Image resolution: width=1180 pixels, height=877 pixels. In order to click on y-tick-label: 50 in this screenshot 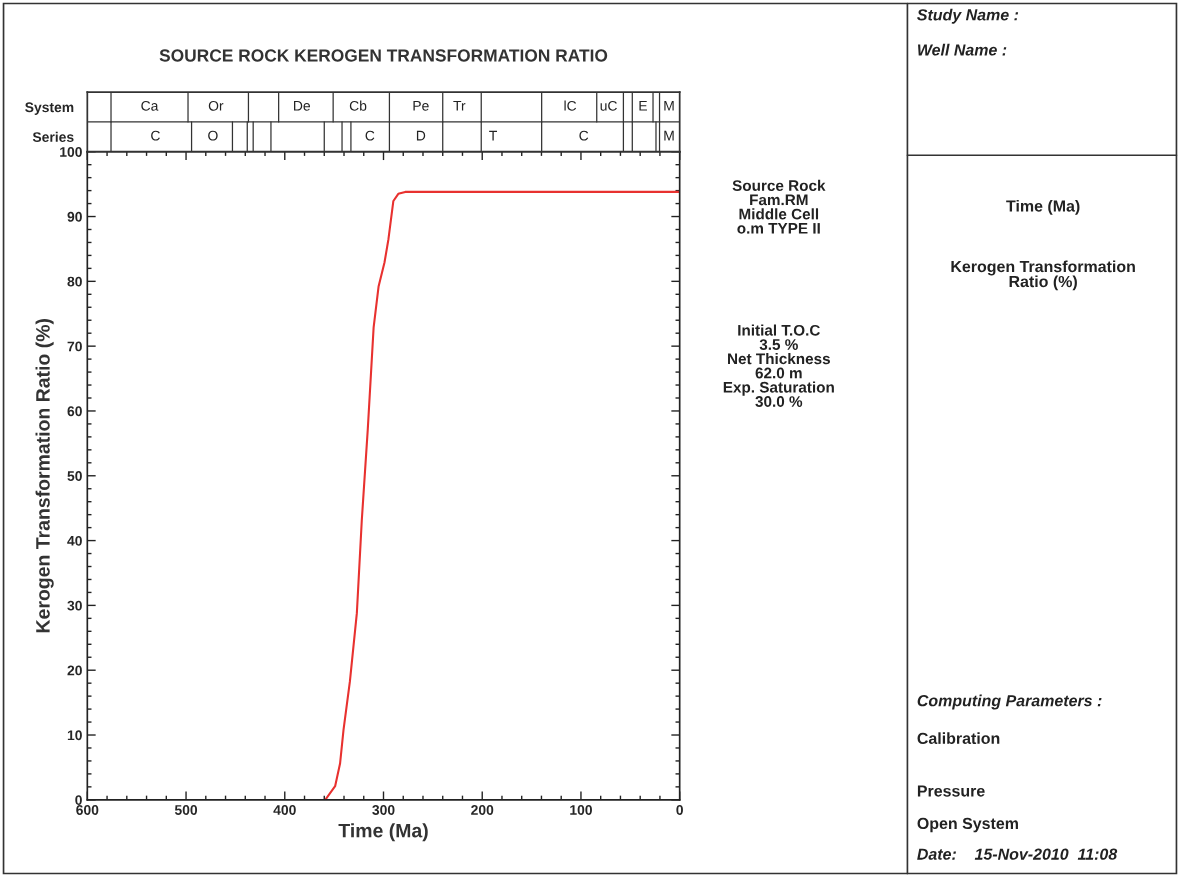, I will do `click(74, 476)`.